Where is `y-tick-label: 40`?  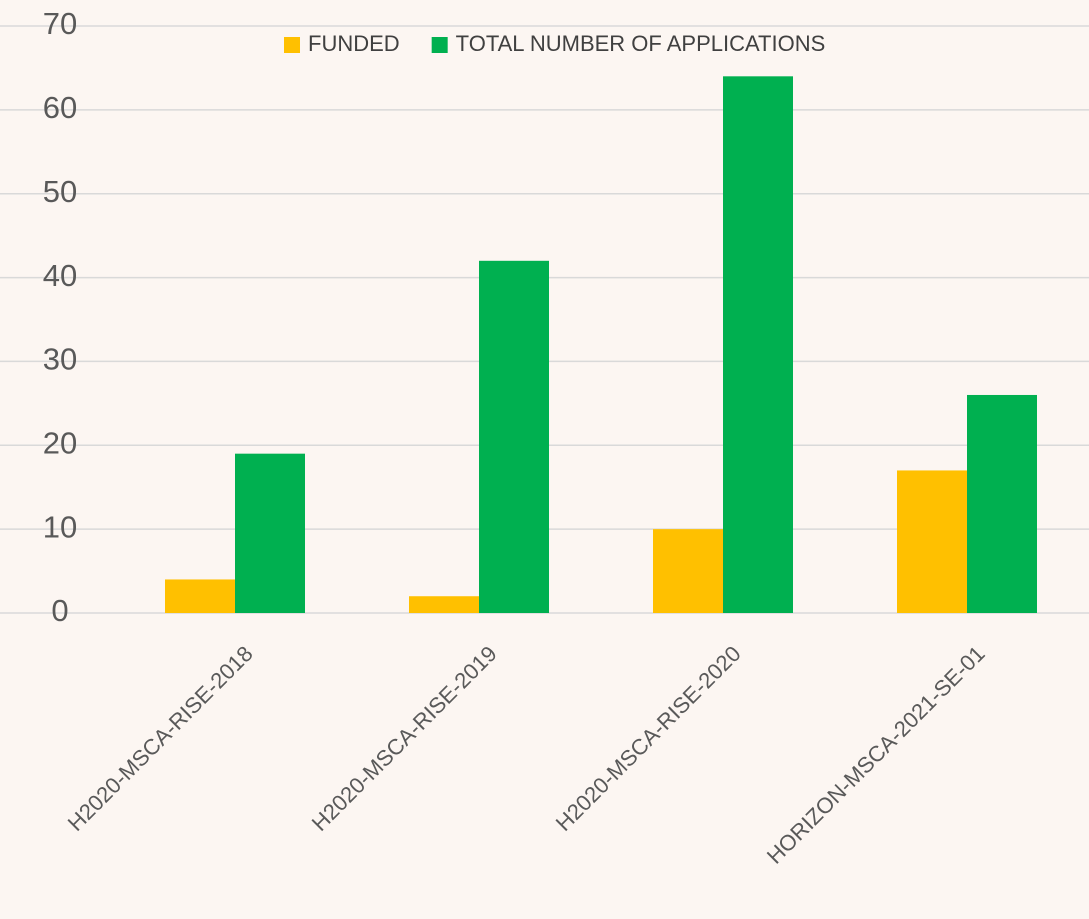
y-tick-label: 40 is located at coordinates (60, 275).